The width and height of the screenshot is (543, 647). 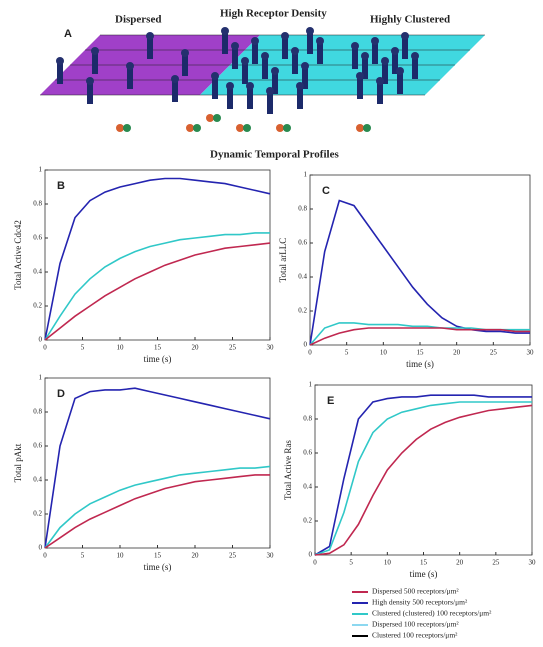 What do you see at coordinates (18, 462) in the screenshot?
I see `y-axis-label: Total pAkt` at bounding box center [18, 462].